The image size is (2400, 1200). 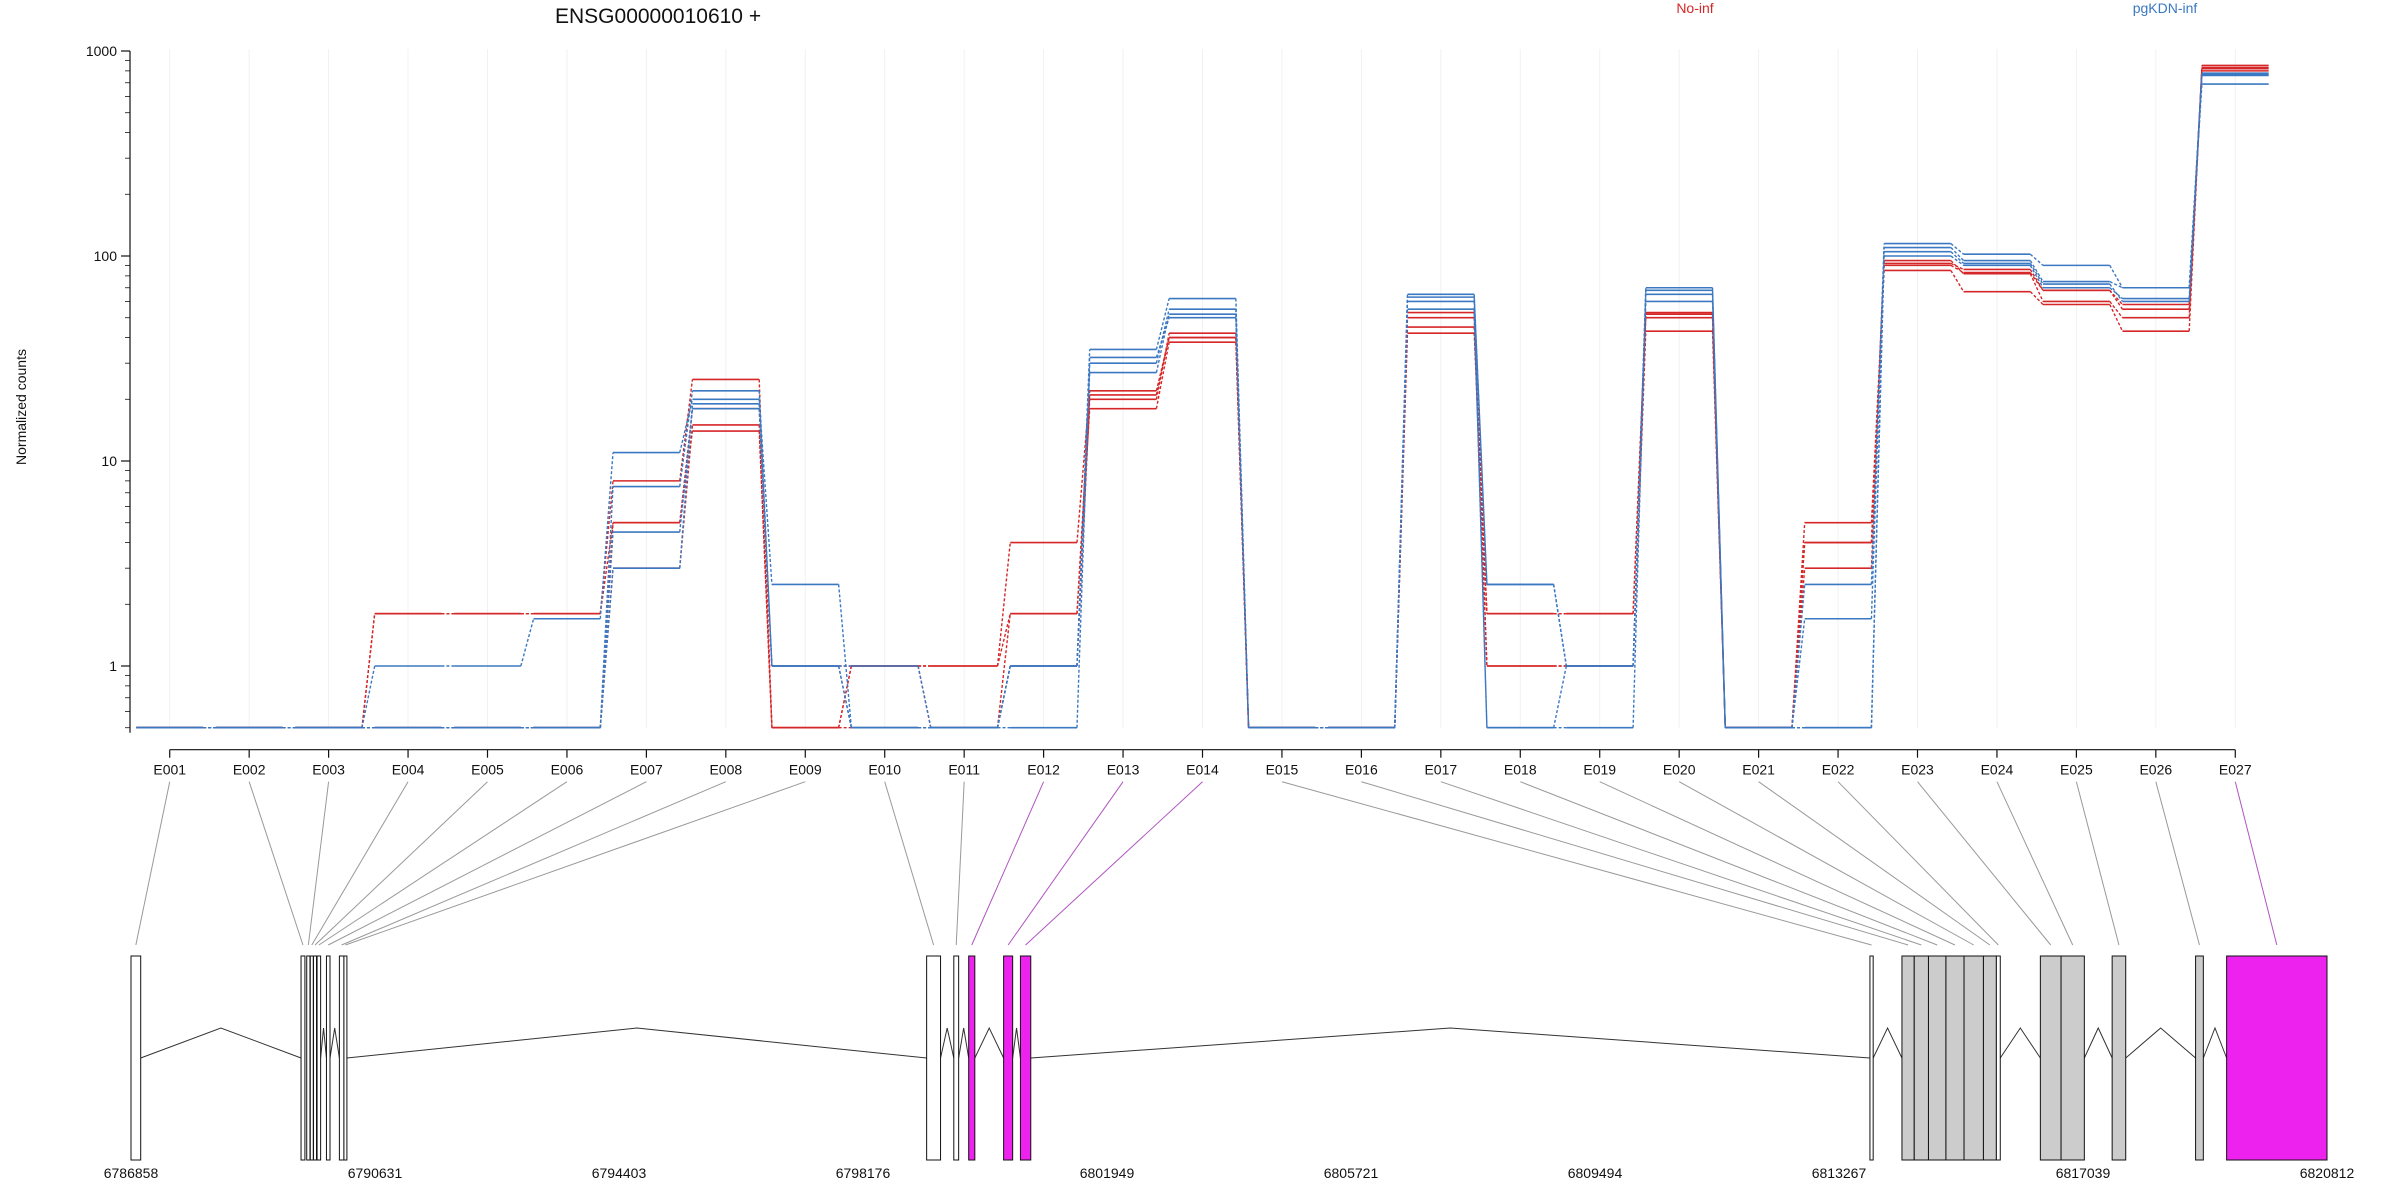 What do you see at coordinates (108, 388) in the screenshot?
I see `y-axis: 1000 100 10 1` at bounding box center [108, 388].